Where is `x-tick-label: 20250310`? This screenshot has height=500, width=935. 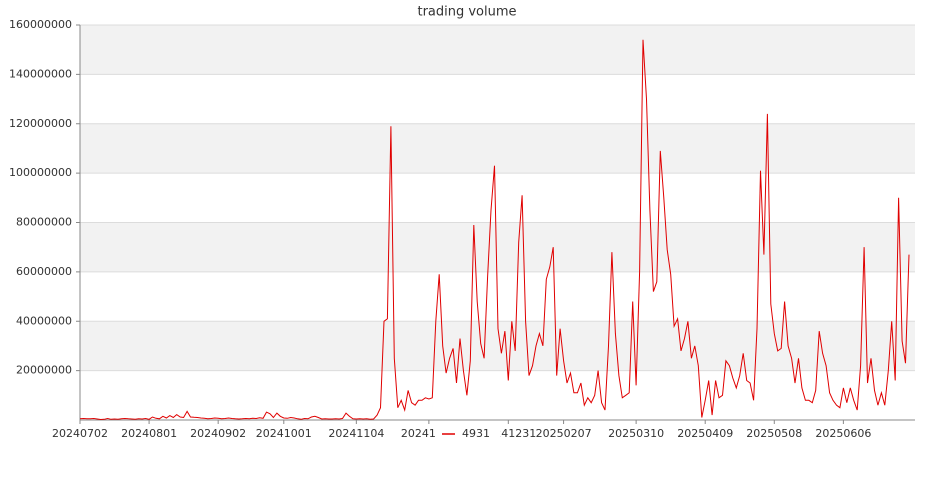 x-tick-label: 20250310 is located at coordinates (636, 433).